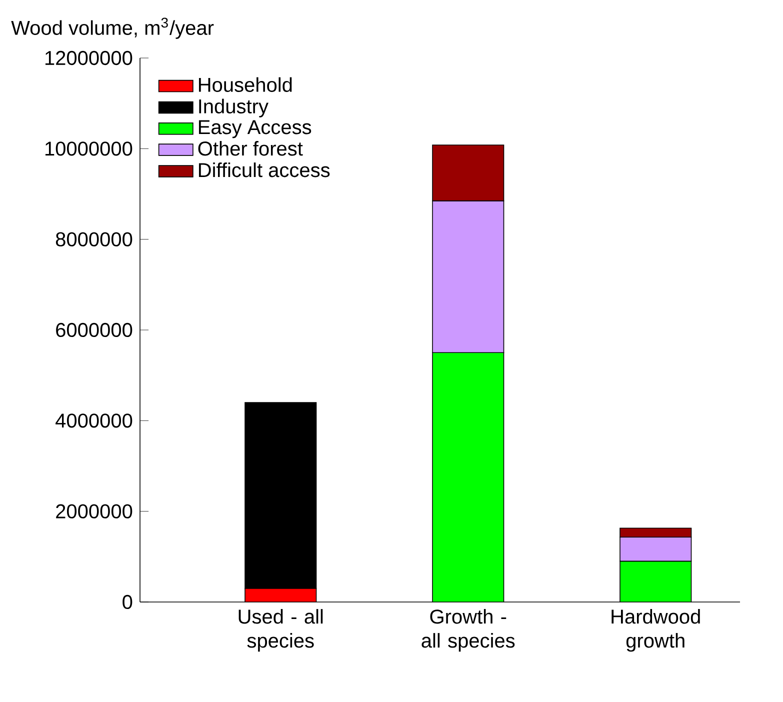 Image resolution: width=783 pixels, height=702 pixels. Describe the element at coordinates (94, 330) in the screenshot. I see `y-tick-label: 6000000` at that location.